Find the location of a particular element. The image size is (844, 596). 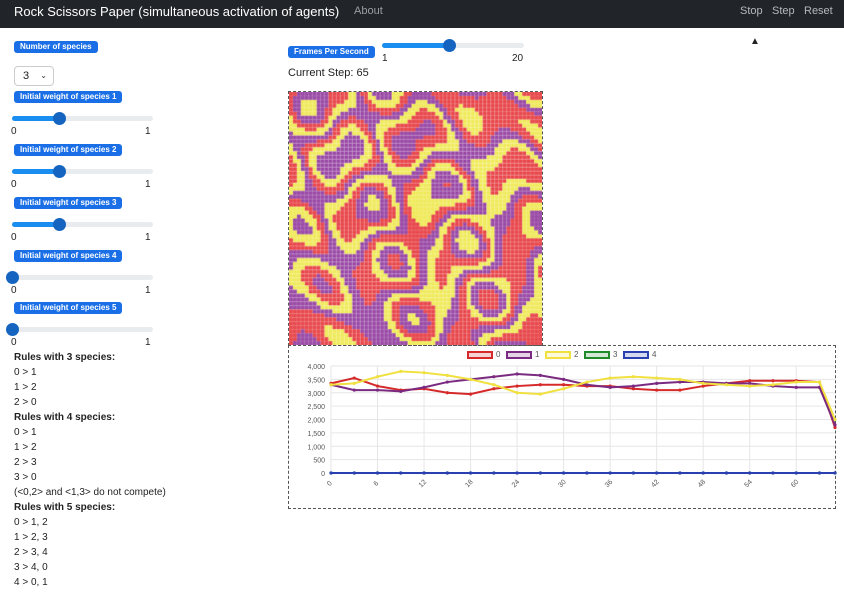

fps-max: 20 is located at coordinates (518, 58).